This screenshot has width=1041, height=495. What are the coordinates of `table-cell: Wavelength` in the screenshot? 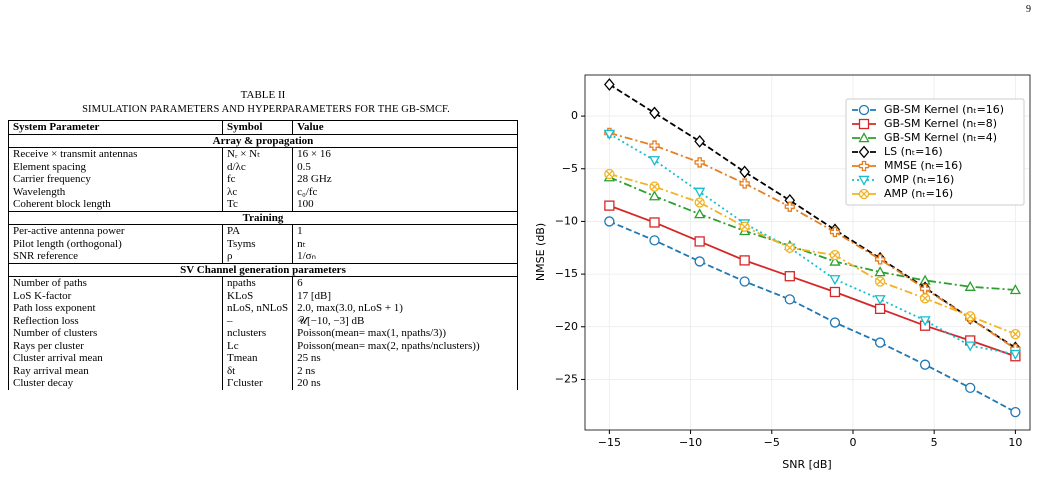 It's located at (115, 191).